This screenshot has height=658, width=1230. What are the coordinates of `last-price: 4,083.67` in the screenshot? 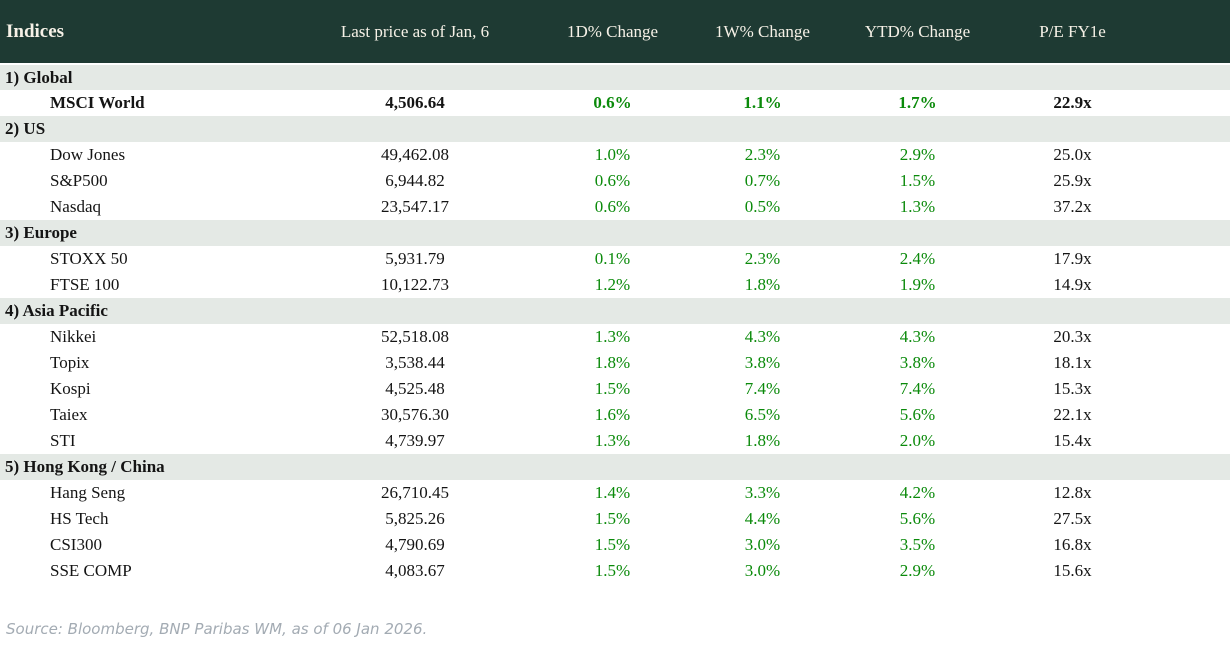 It's located at (415, 570).